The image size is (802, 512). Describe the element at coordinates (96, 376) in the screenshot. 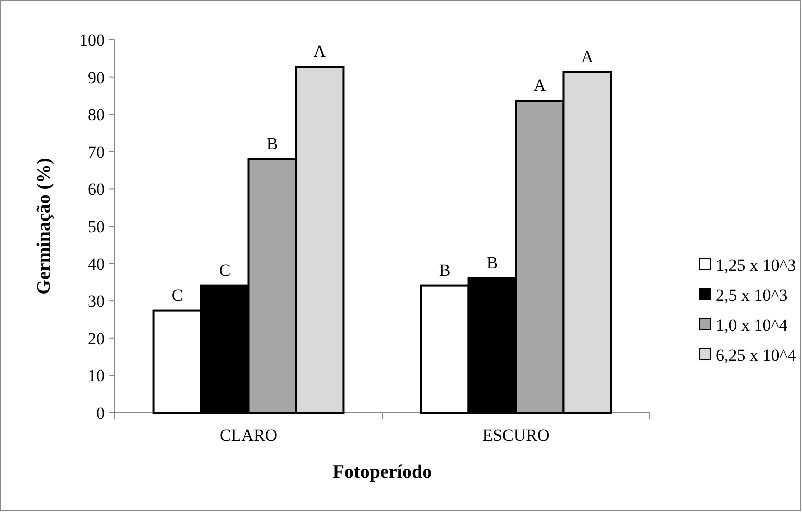

I see `y-tick-label: 10` at that location.